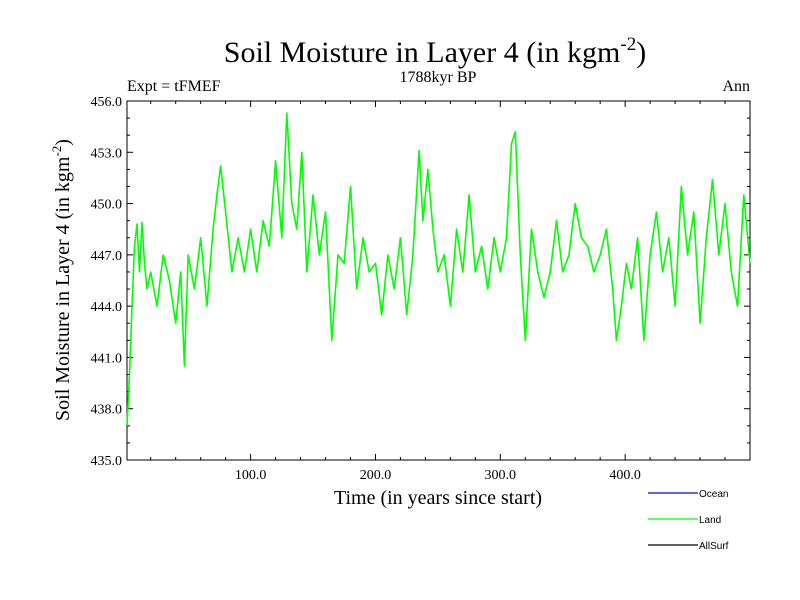  Describe the element at coordinates (713, 494) in the screenshot. I see `legend-label-ocean: Ocean` at that location.